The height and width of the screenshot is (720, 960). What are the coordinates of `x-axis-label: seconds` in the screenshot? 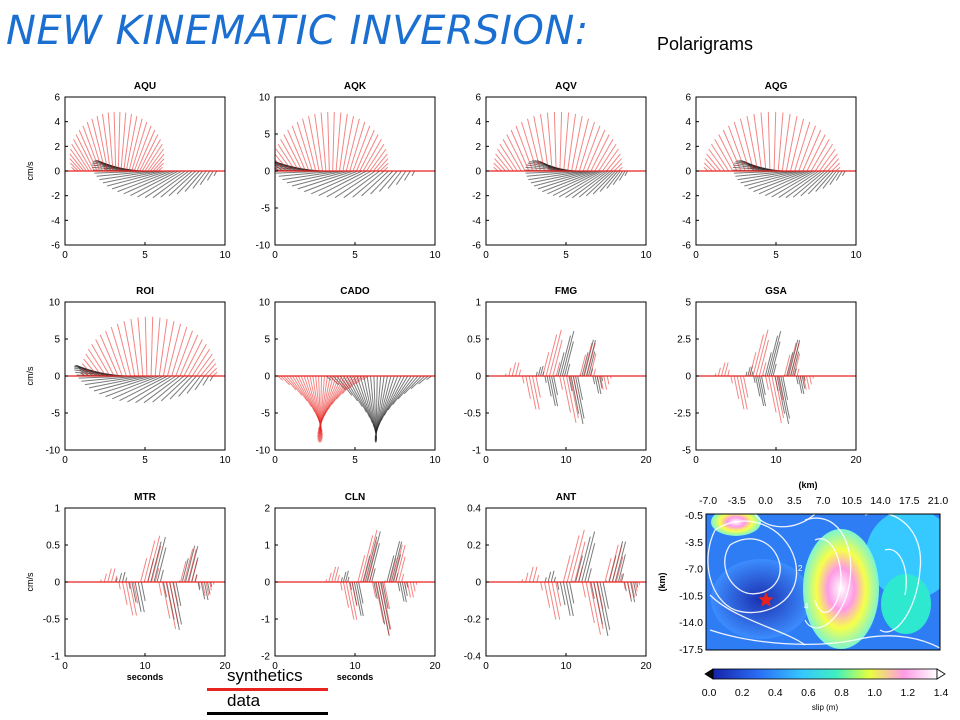 It's located at (355, 677).